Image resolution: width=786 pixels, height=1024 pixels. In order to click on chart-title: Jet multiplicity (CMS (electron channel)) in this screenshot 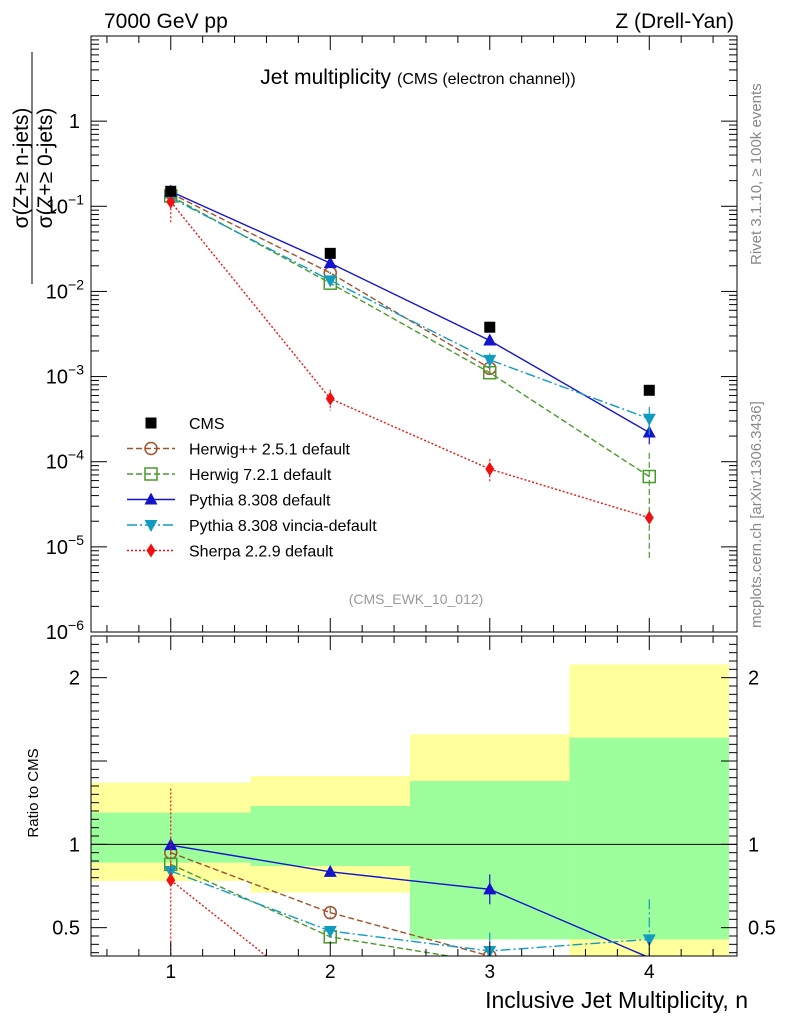, I will do `click(417, 77)`.